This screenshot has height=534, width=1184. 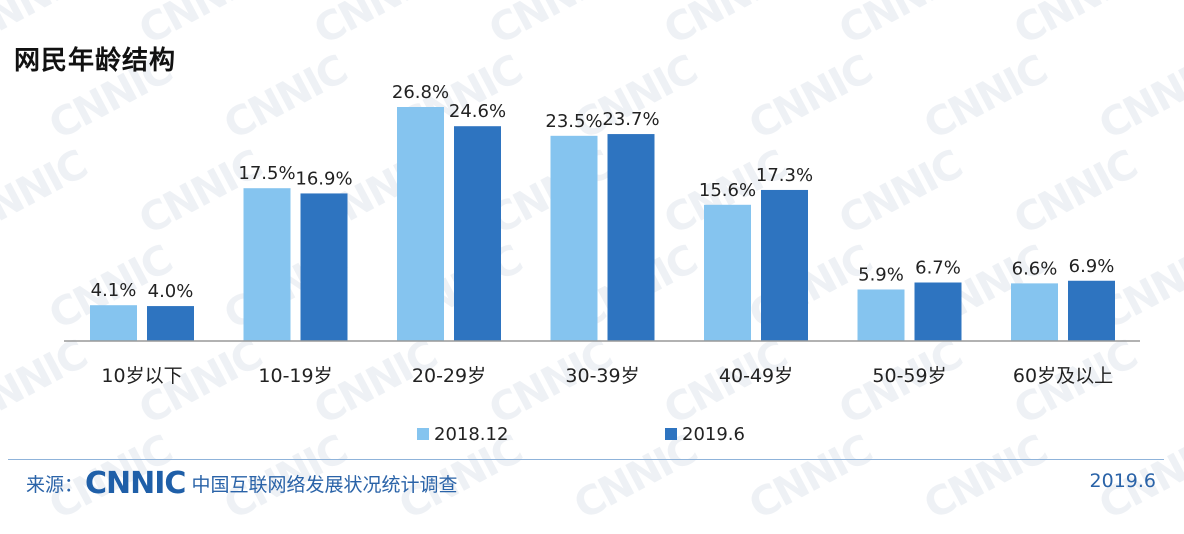 I want to click on x-tick-label: 10岁以下, so click(x=141, y=376).